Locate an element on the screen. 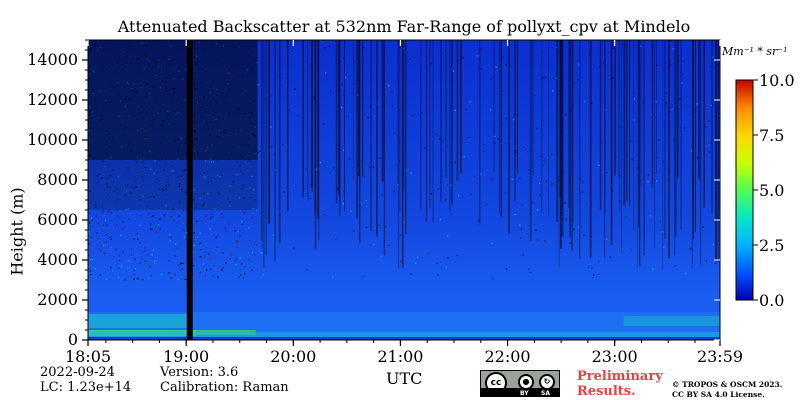 This screenshot has height=400, width=800. preliminary-line1: Preliminary is located at coordinates (620, 376).